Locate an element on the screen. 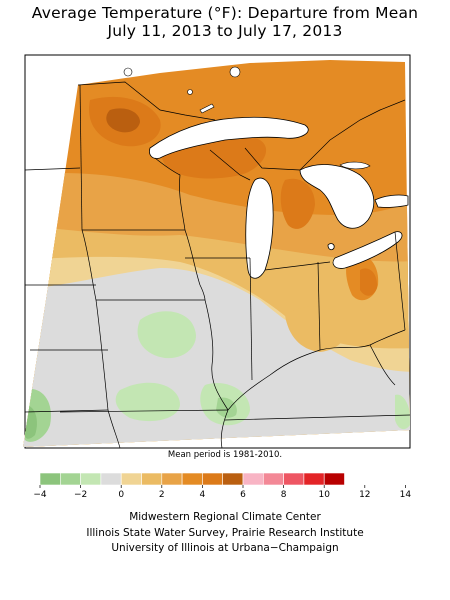 This screenshot has width=450, height=600. credit-line-1: Midwestern Regional Climate Center is located at coordinates (225, 517).